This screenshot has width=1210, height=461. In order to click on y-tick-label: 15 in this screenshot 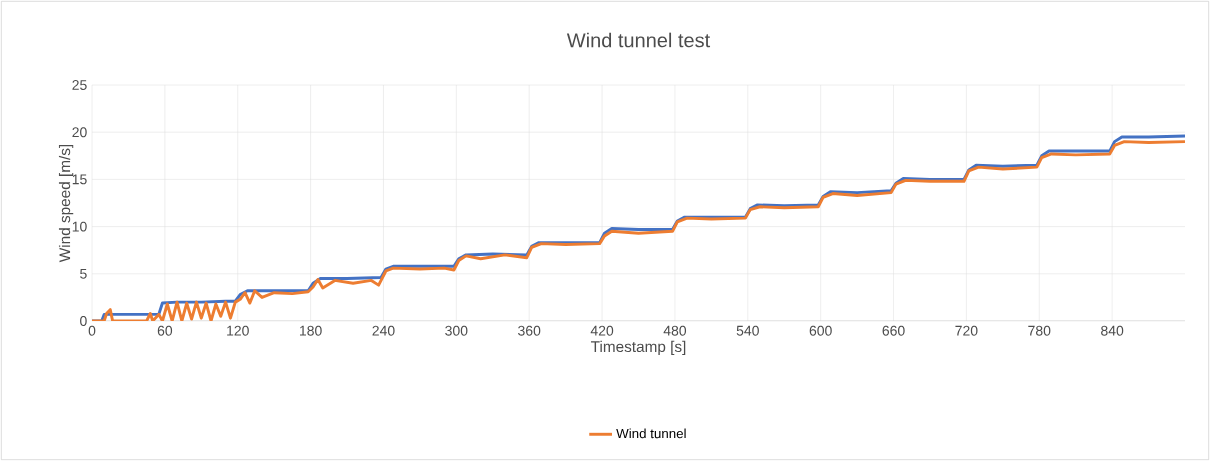, I will do `click(79, 179)`.